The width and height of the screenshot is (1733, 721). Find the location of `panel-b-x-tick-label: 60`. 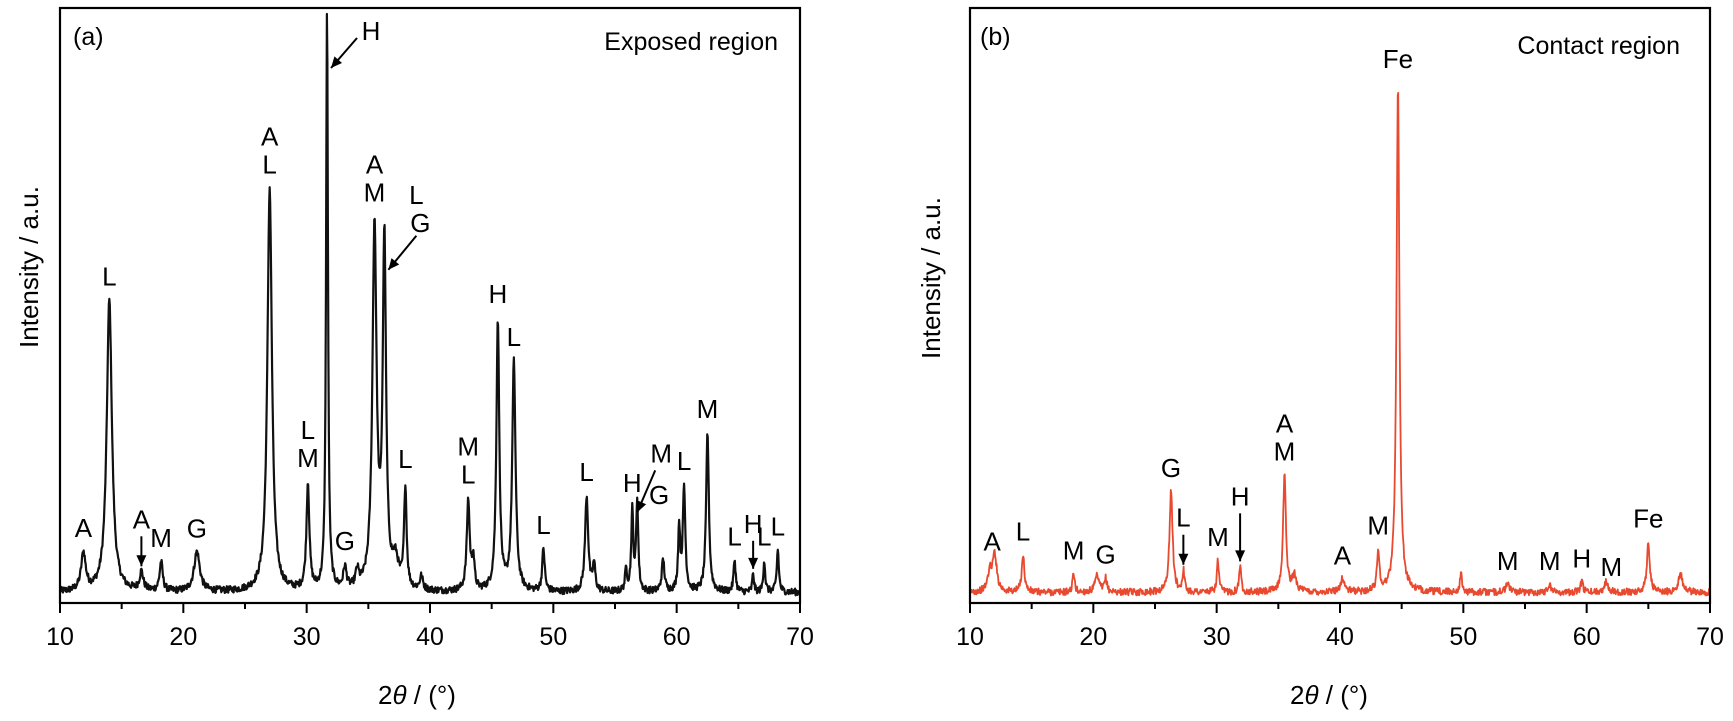

panel-b-x-tick-label: 60 is located at coordinates (1587, 637).